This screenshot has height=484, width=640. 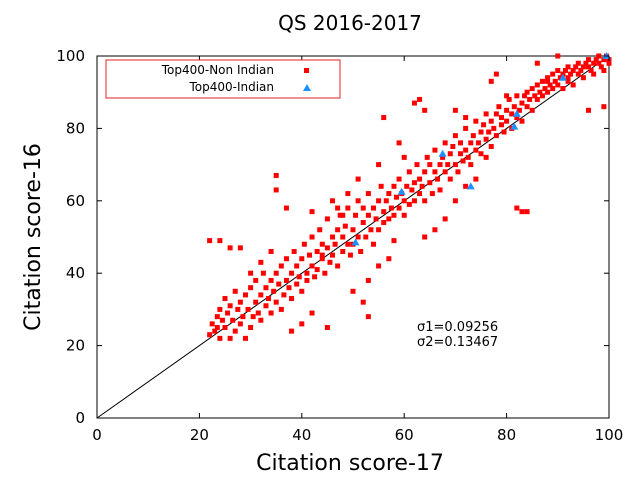 What do you see at coordinates (609, 435) in the screenshot?
I see `x-tick-label: 100` at bounding box center [609, 435].